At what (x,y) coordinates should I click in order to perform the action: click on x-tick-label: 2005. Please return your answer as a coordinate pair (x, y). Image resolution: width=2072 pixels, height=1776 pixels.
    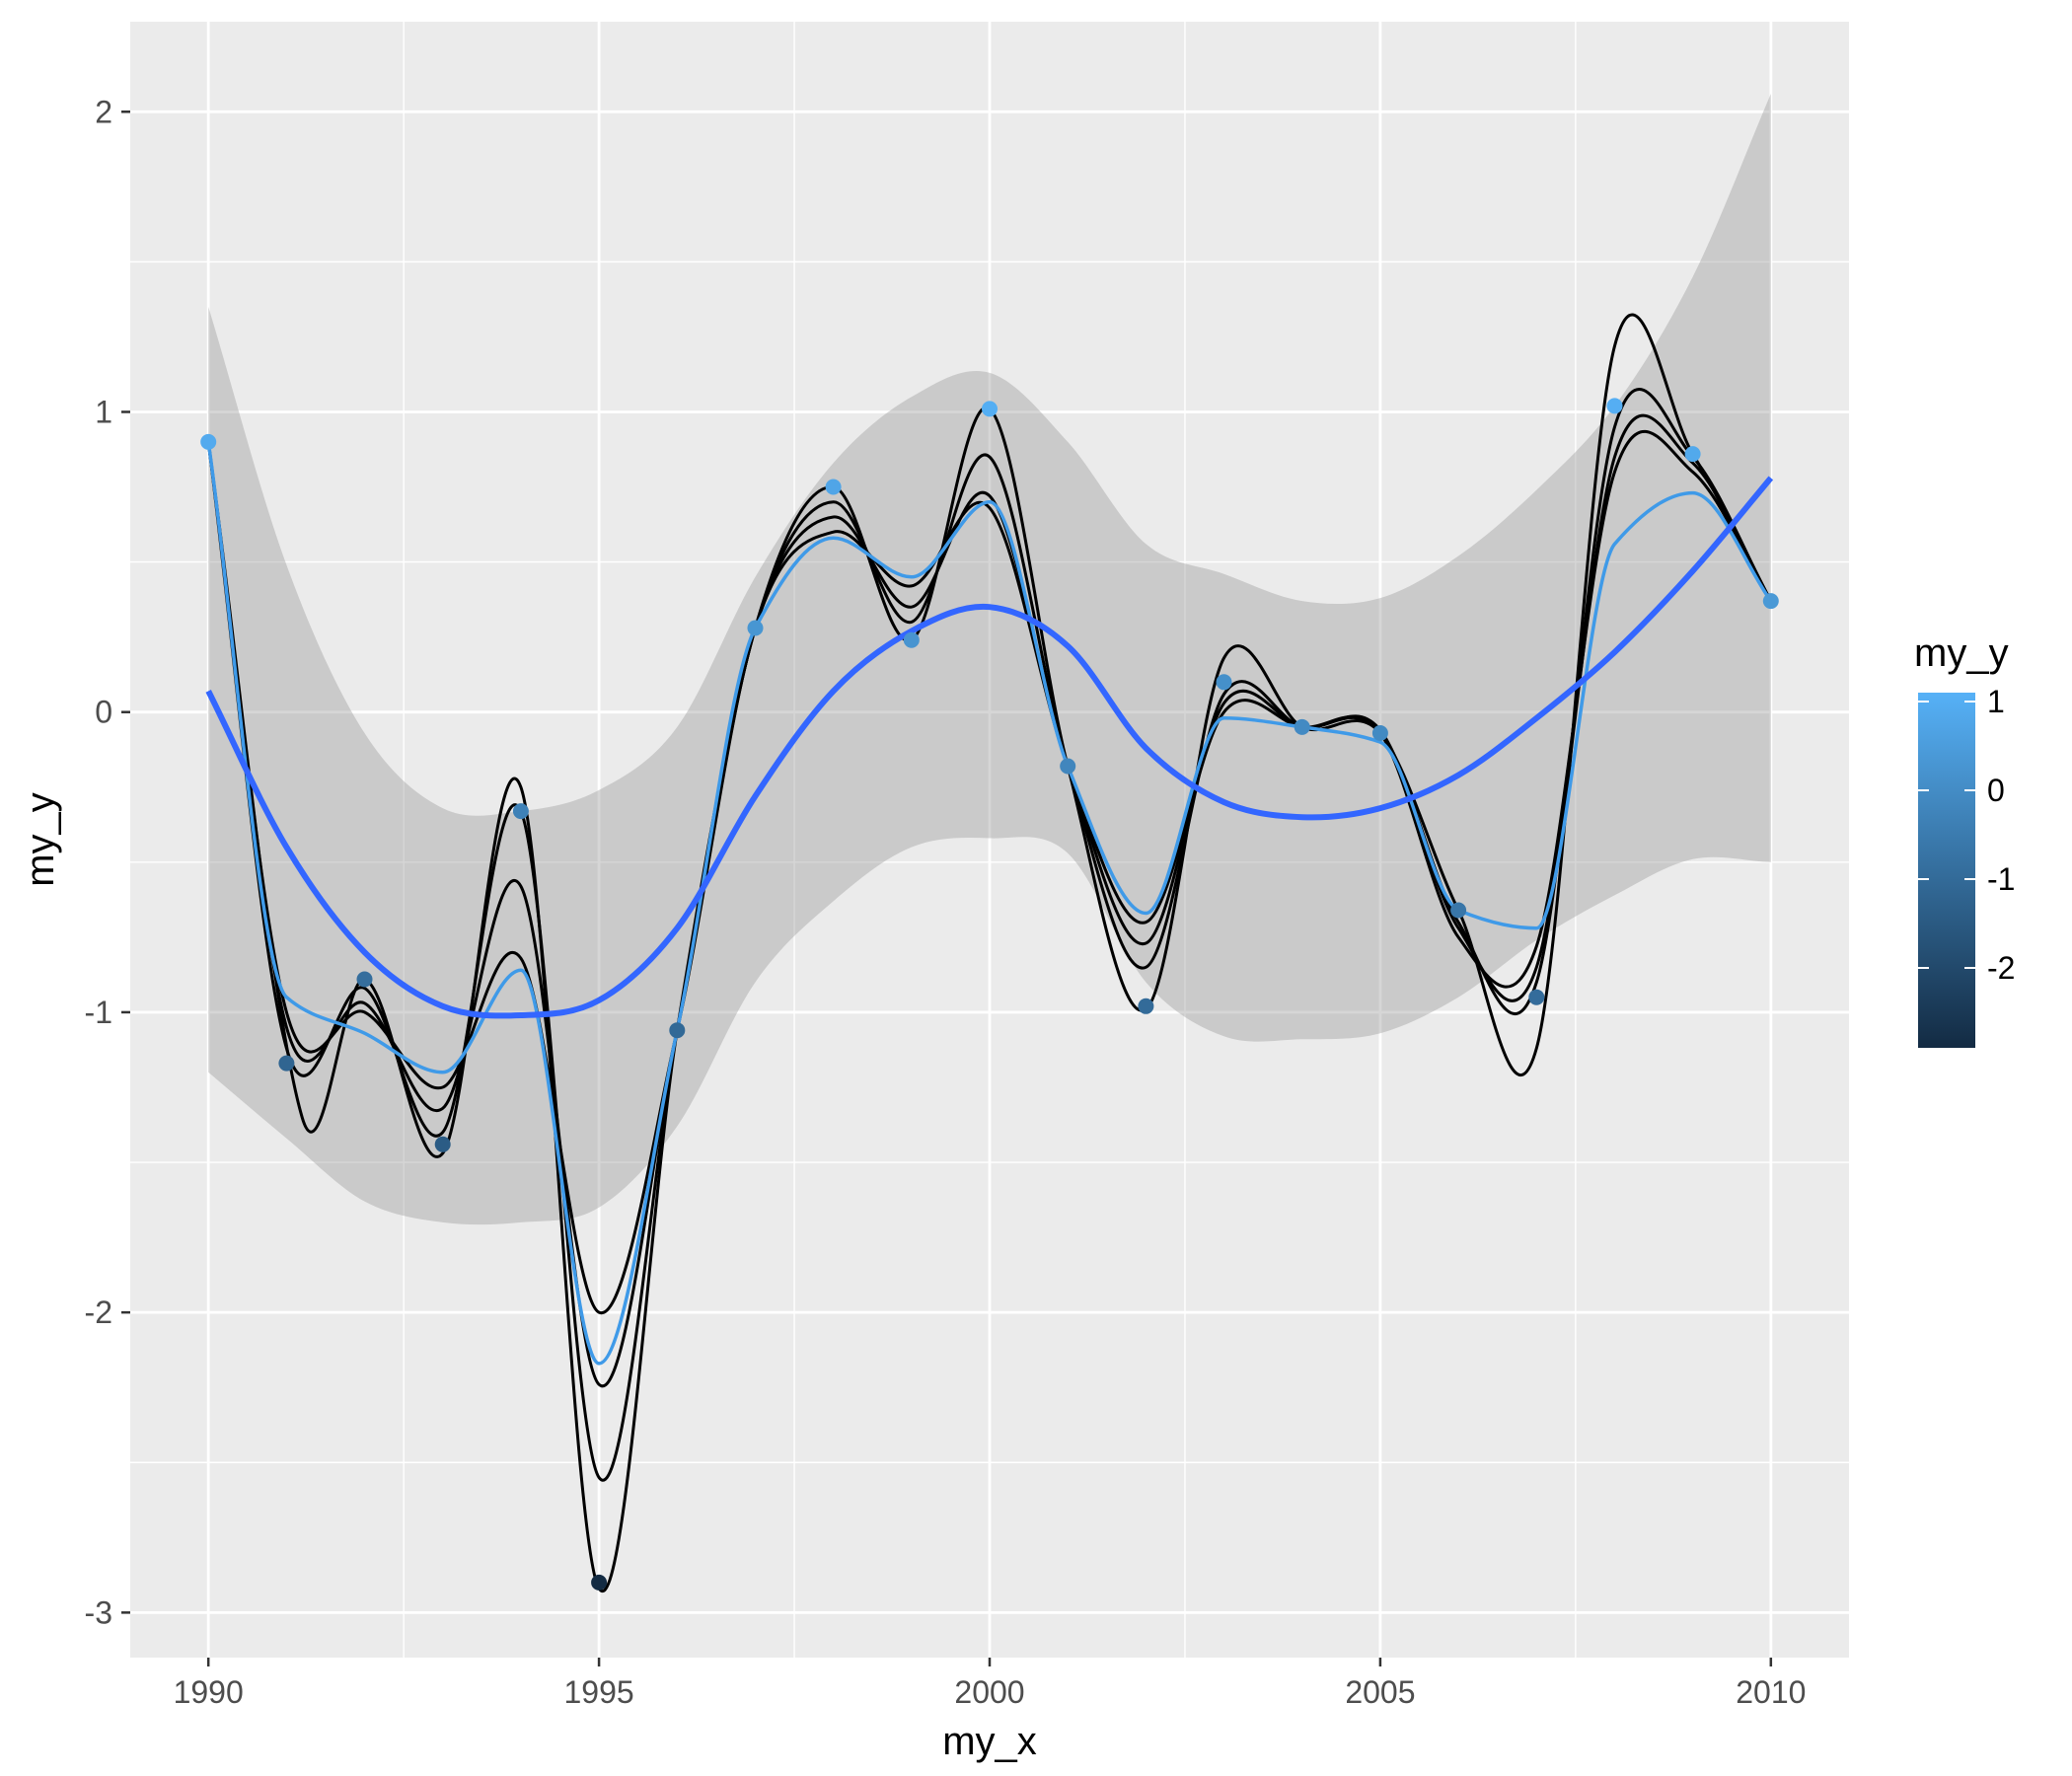
    Looking at the image, I should click on (1380, 1692).